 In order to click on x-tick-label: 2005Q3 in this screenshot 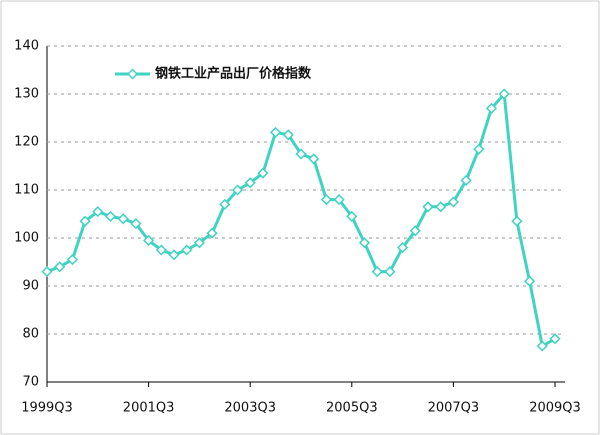, I will do `click(352, 408)`.